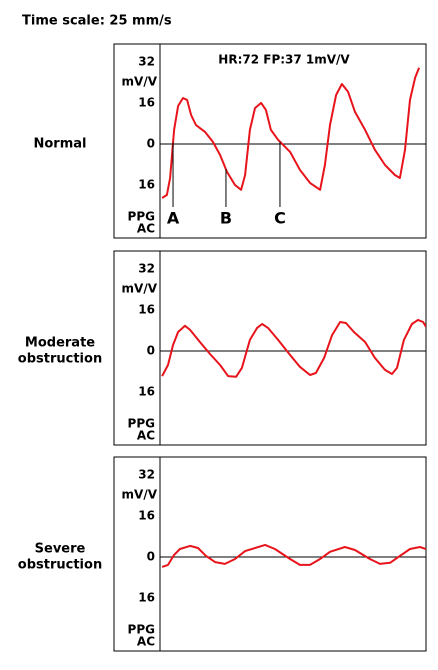  Describe the element at coordinates (60, 144) in the screenshot. I see `row-label: Normal` at that location.